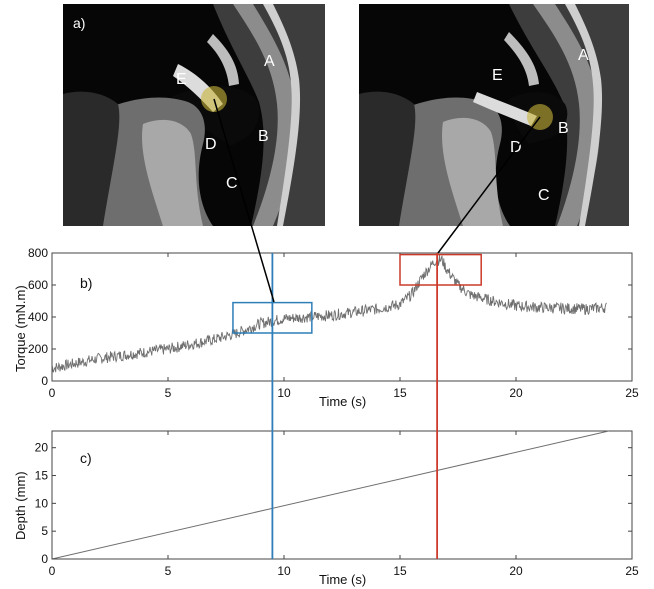 This screenshot has height=589, width=654. What do you see at coordinates (400, 393) in the screenshot?
I see `b-xtick-label: 15` at bounding box center [400, 393].